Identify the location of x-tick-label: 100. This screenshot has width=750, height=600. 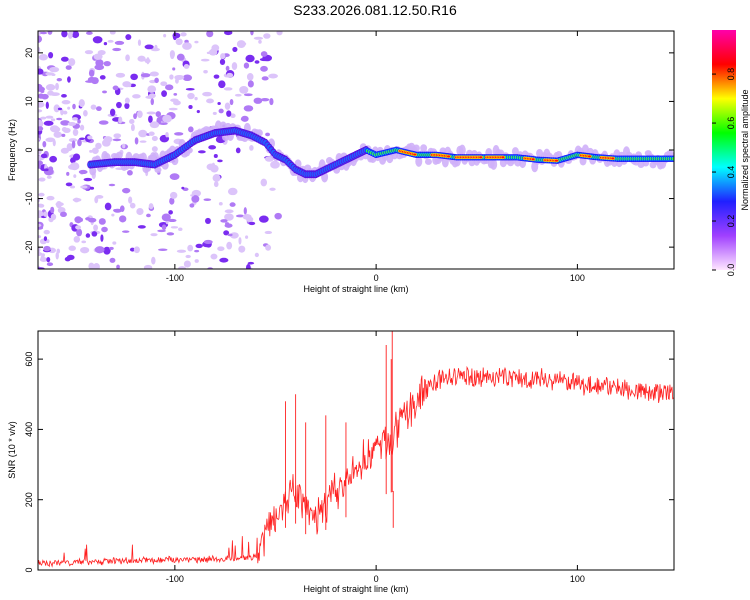
(577, 278).